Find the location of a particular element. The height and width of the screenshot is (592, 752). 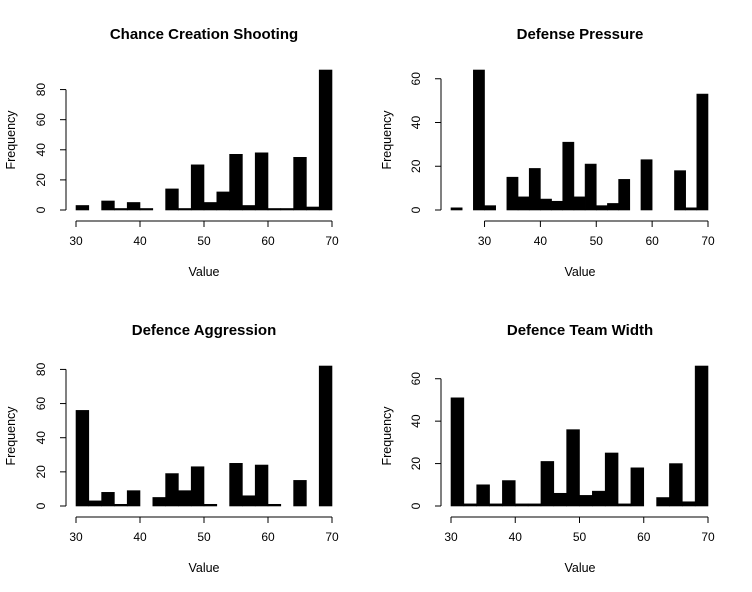

chart-title: Defence Aggression is located at coordinates (204, 330).